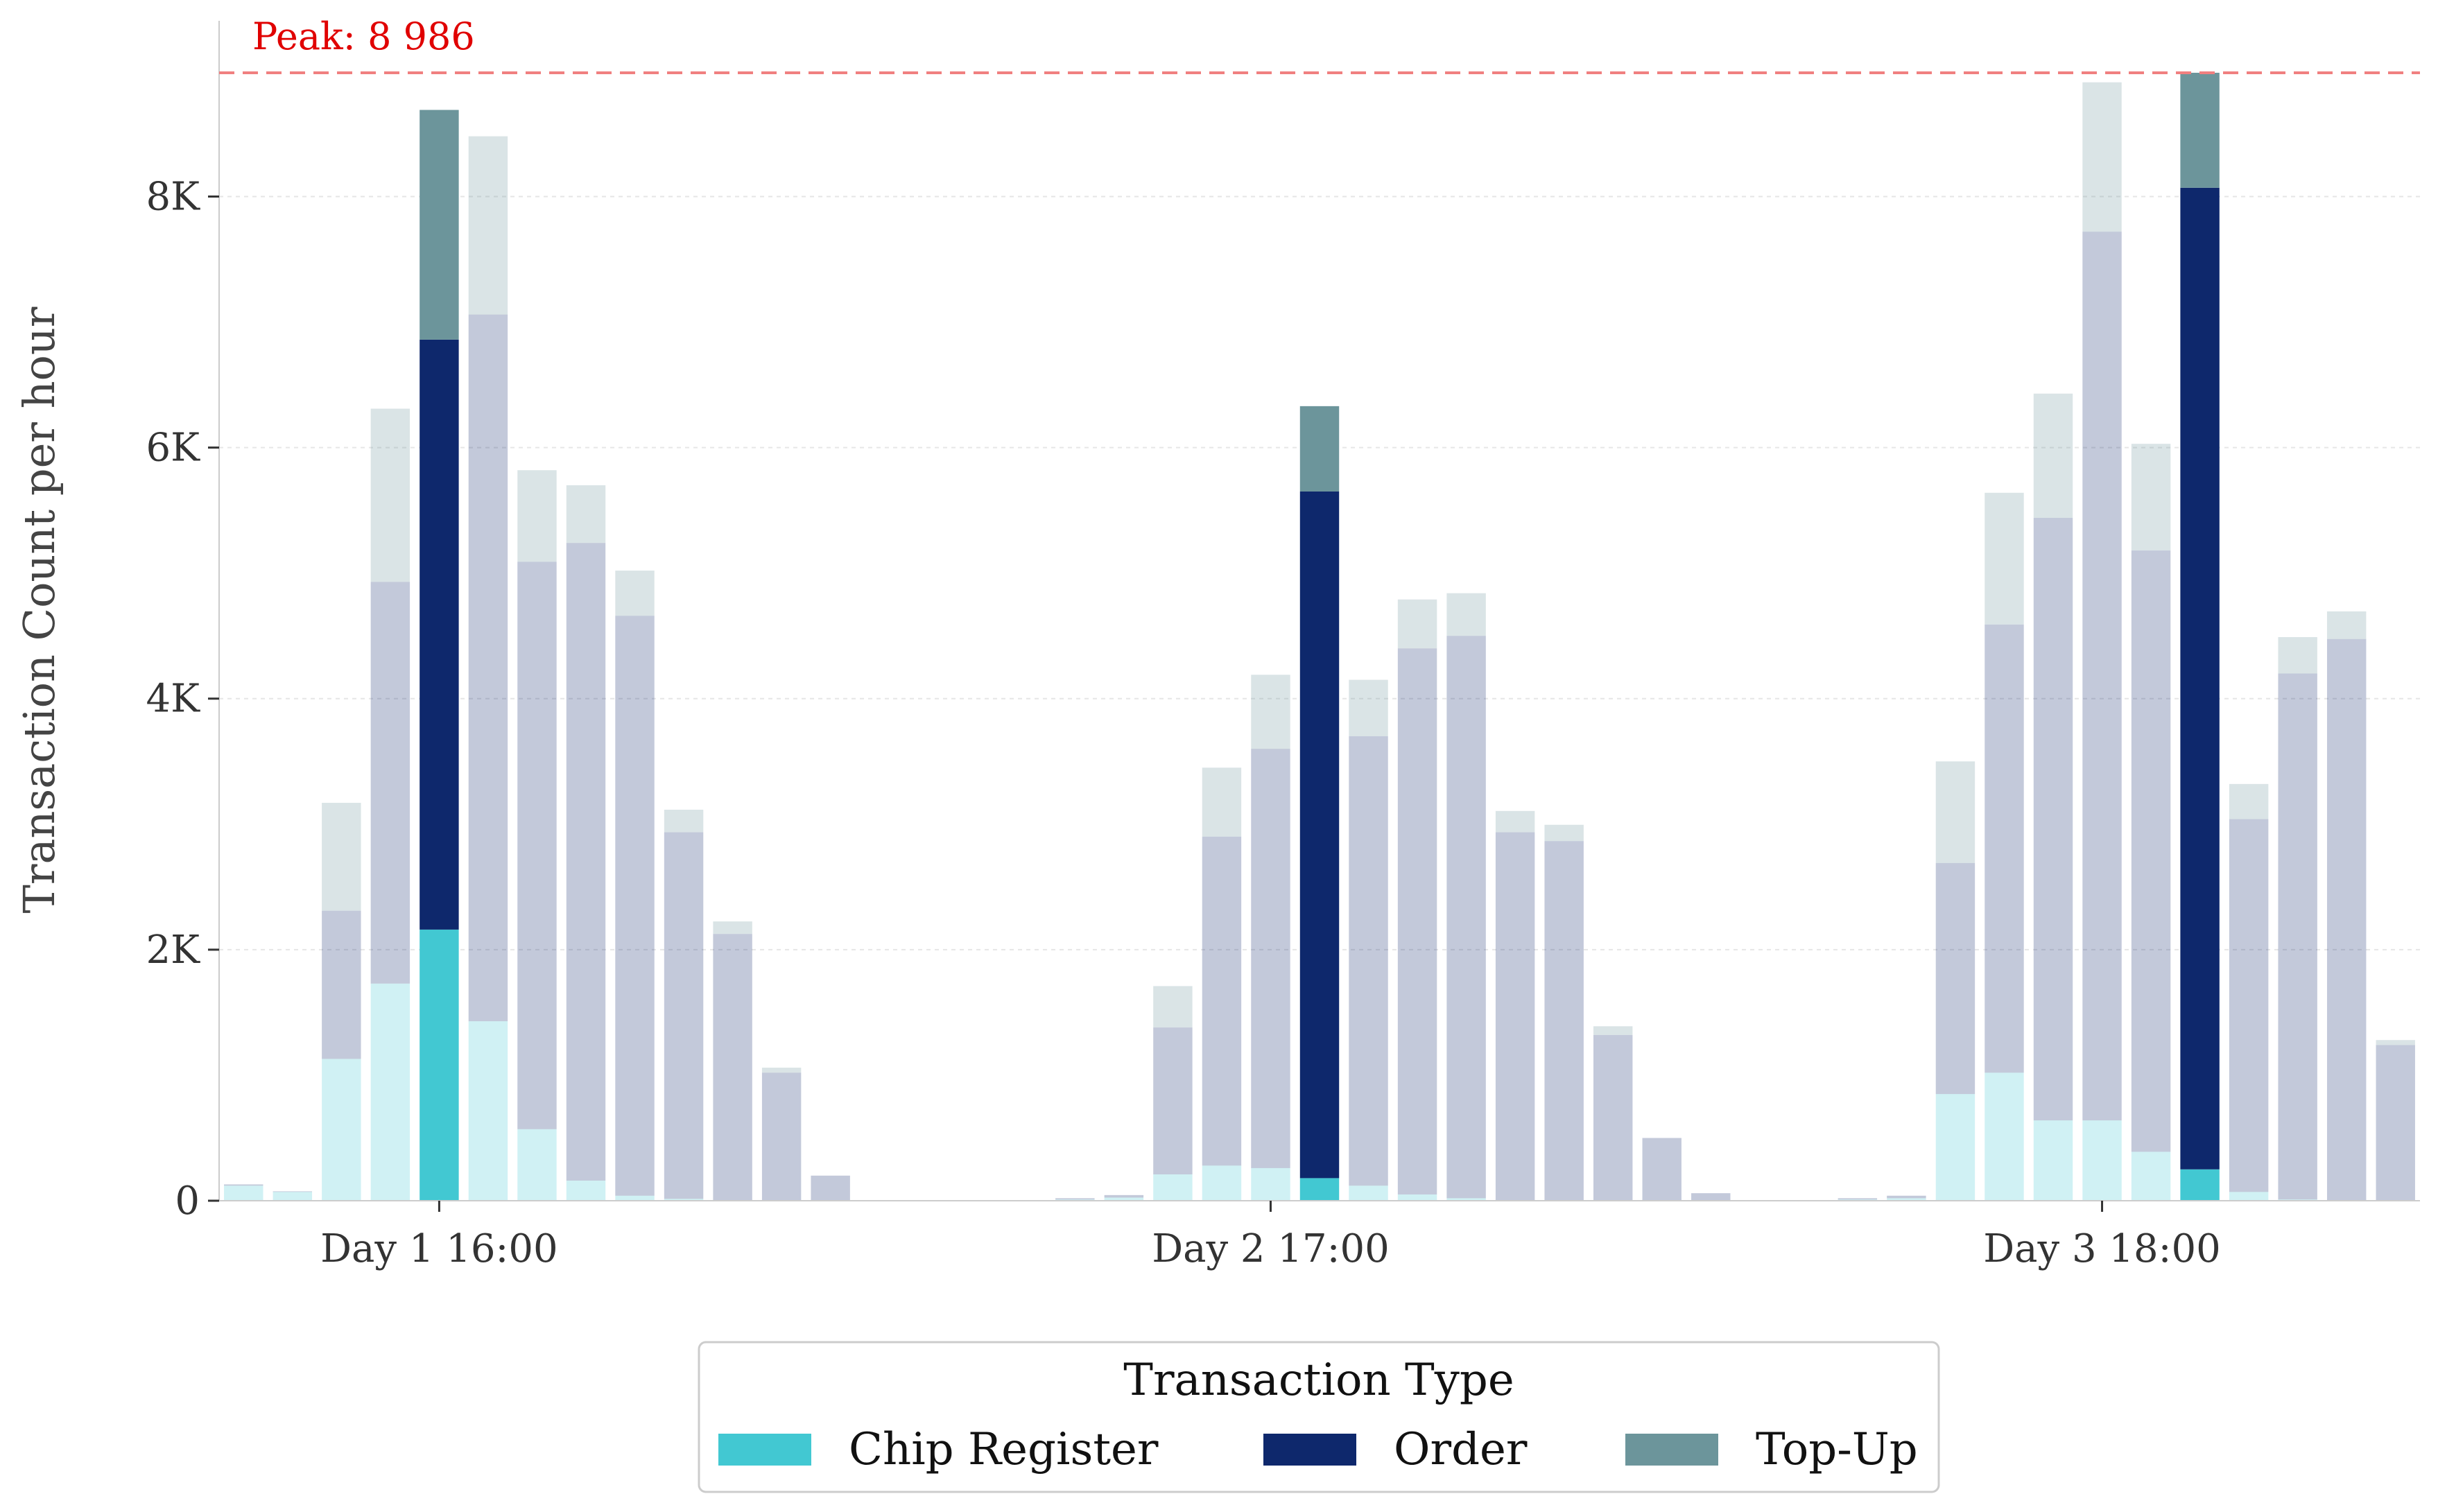 This screenshot has height=1512, width=2438. I want to click on y-tick-label: 2K, so click(173, 950).